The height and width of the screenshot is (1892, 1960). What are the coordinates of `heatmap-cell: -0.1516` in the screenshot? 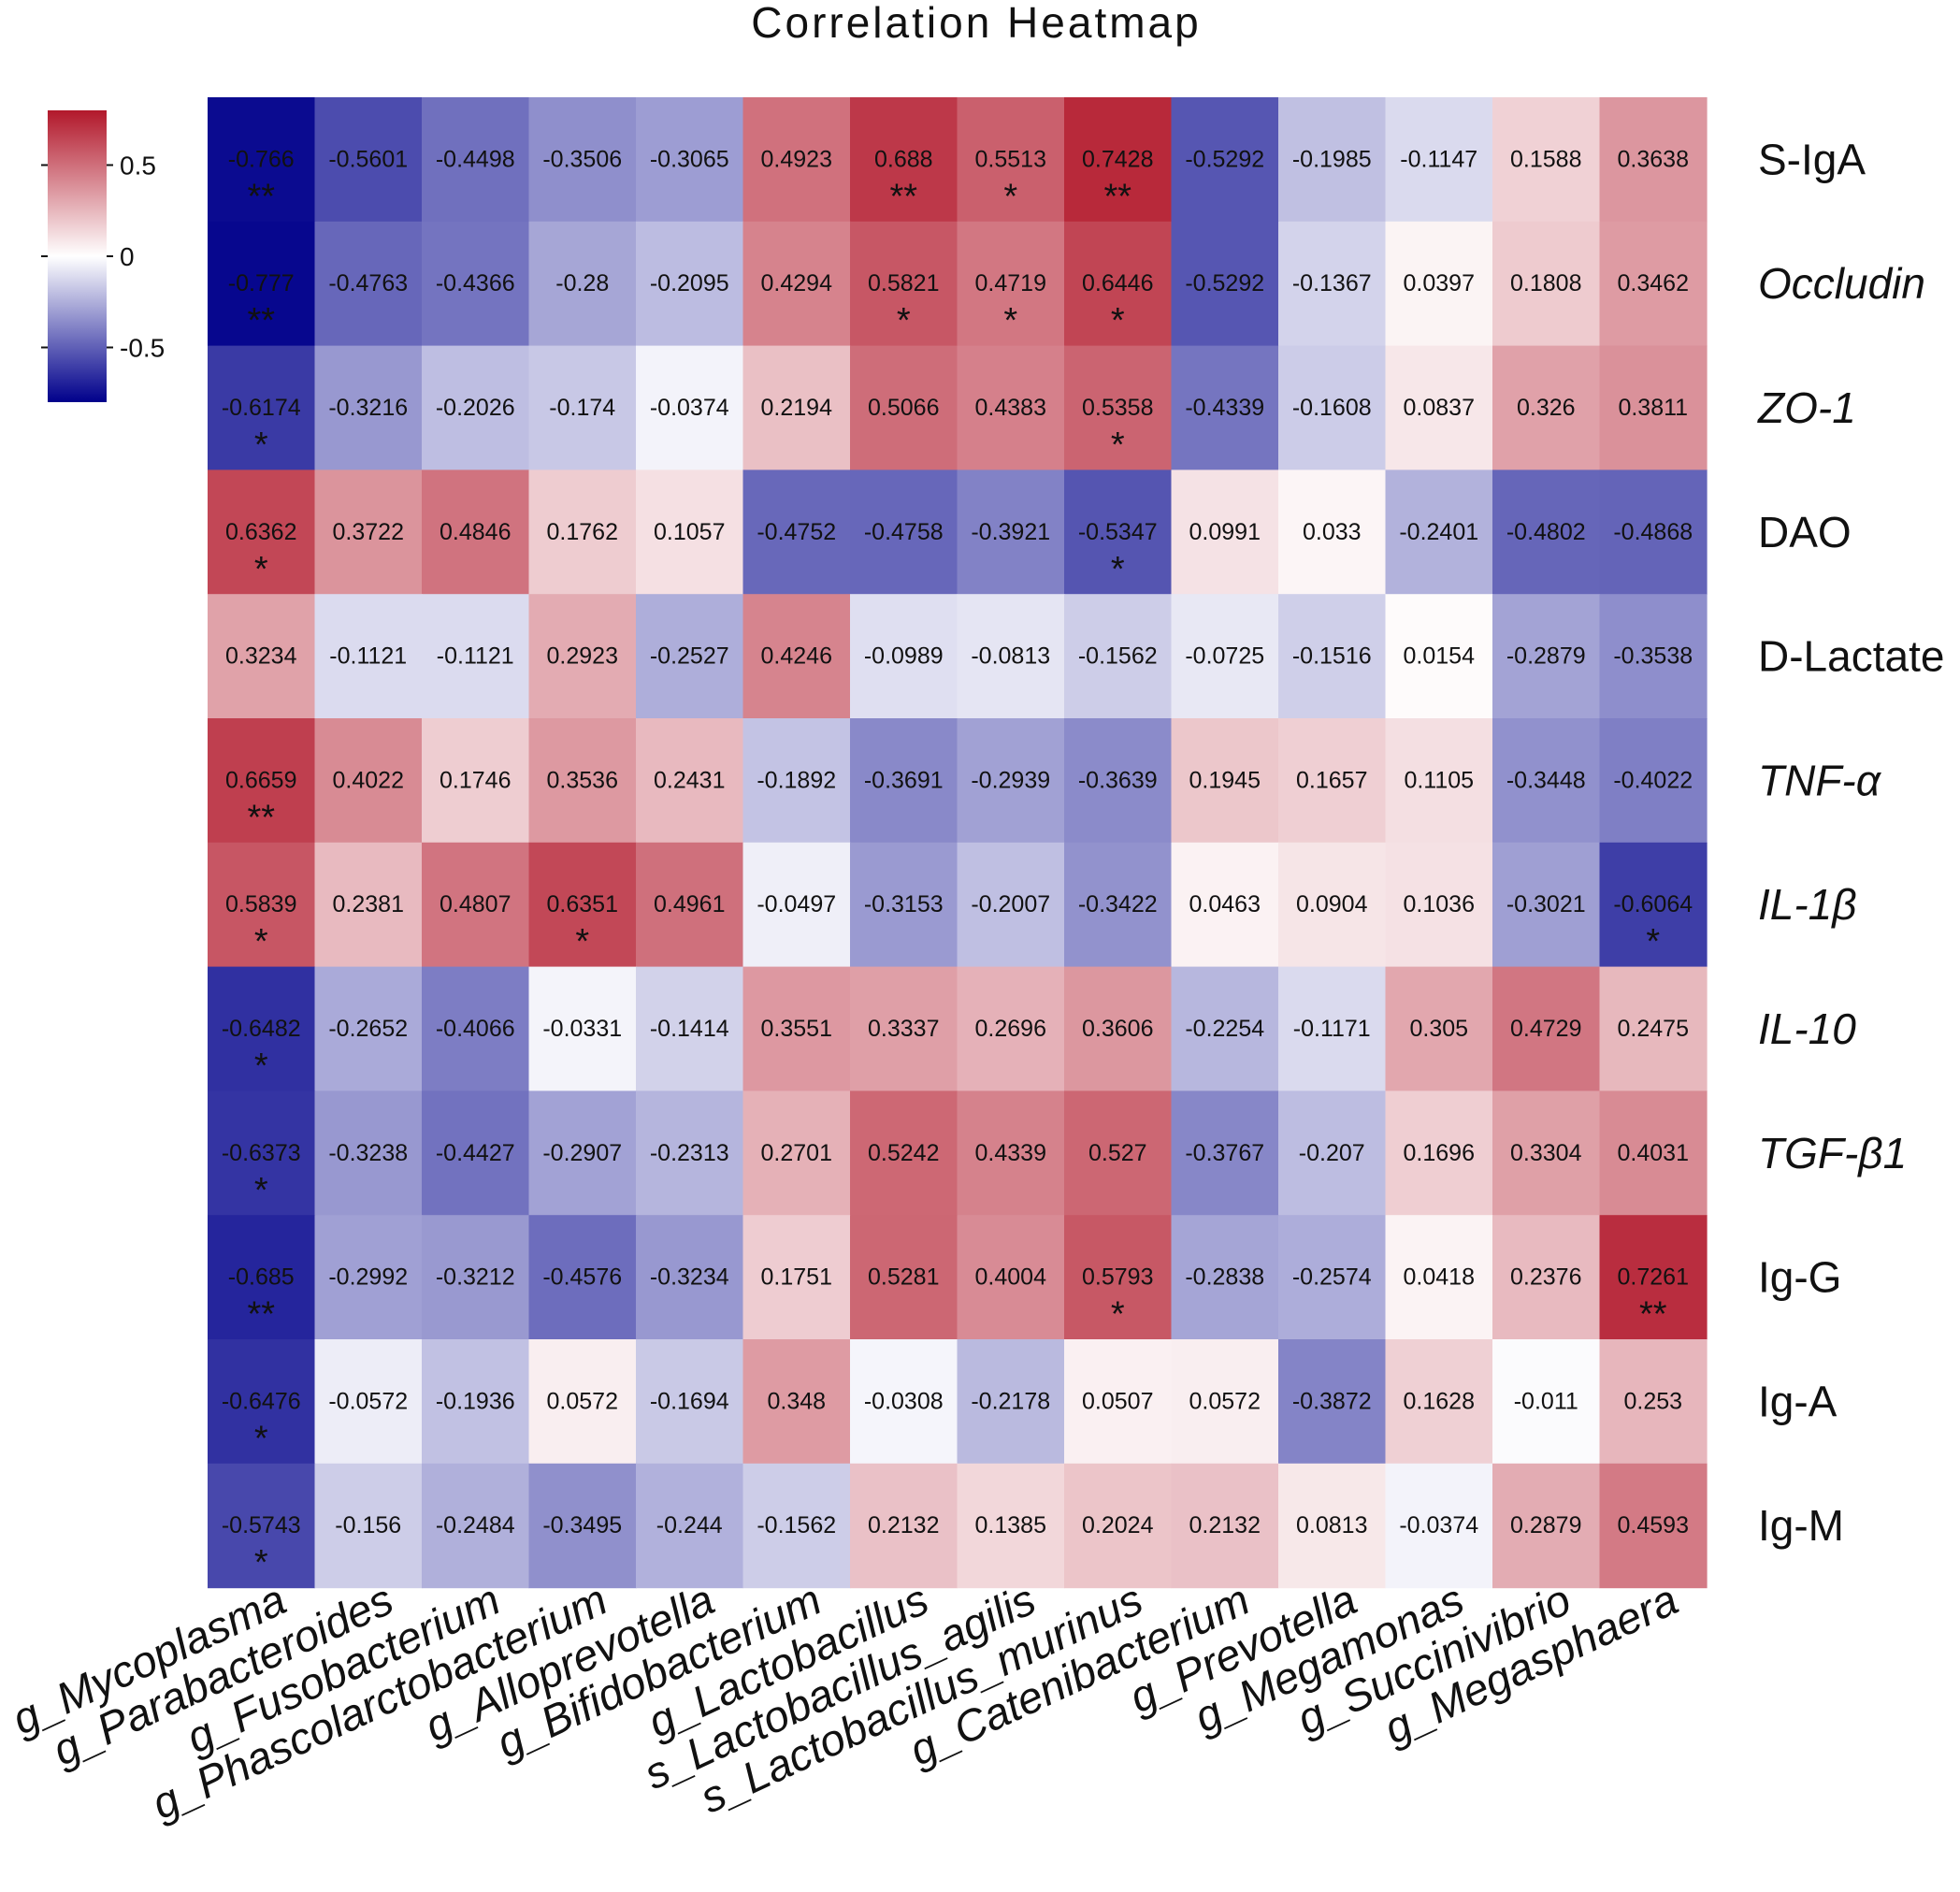 It's located at (1332, 656).